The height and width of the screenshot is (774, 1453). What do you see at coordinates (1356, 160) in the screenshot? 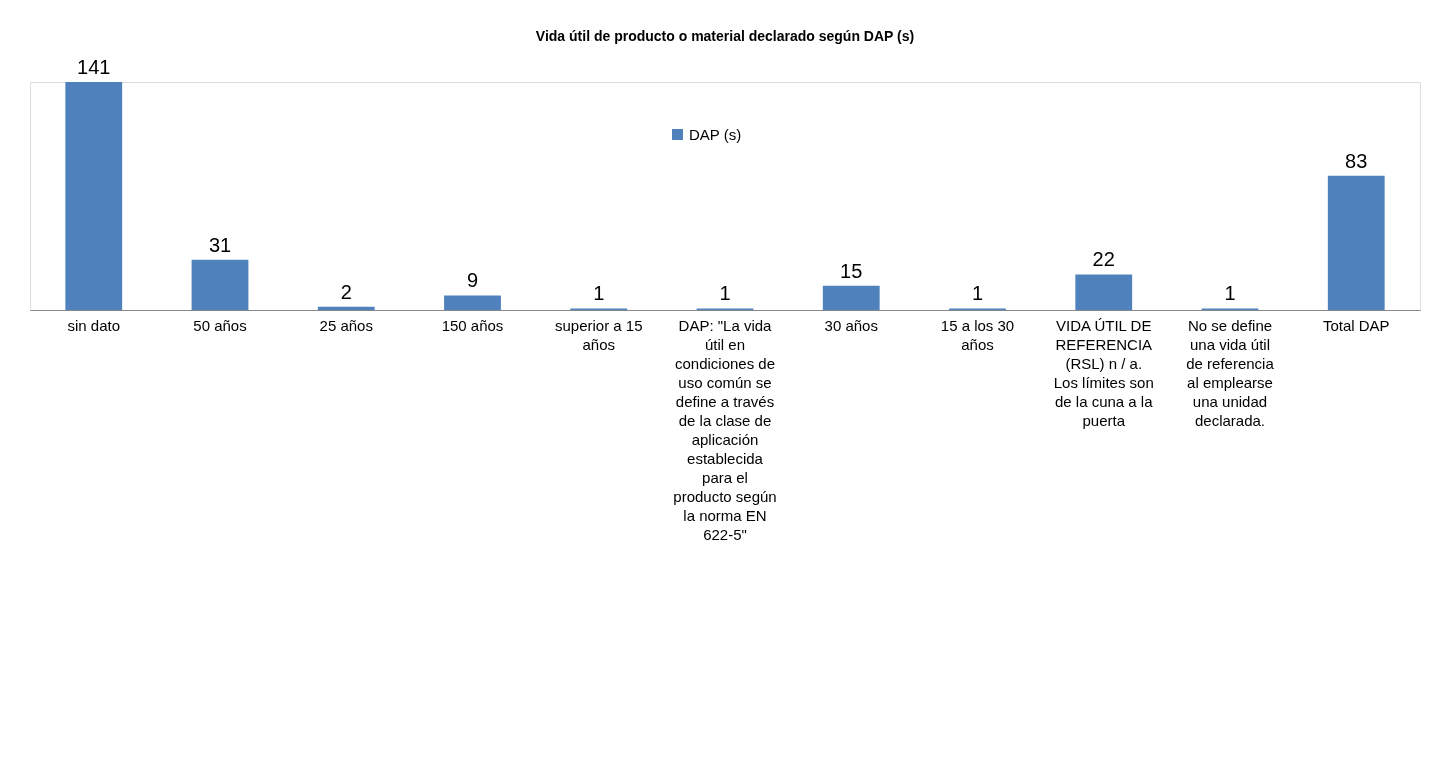
I see `data-label: 83` at bounding box center [1356, 160].